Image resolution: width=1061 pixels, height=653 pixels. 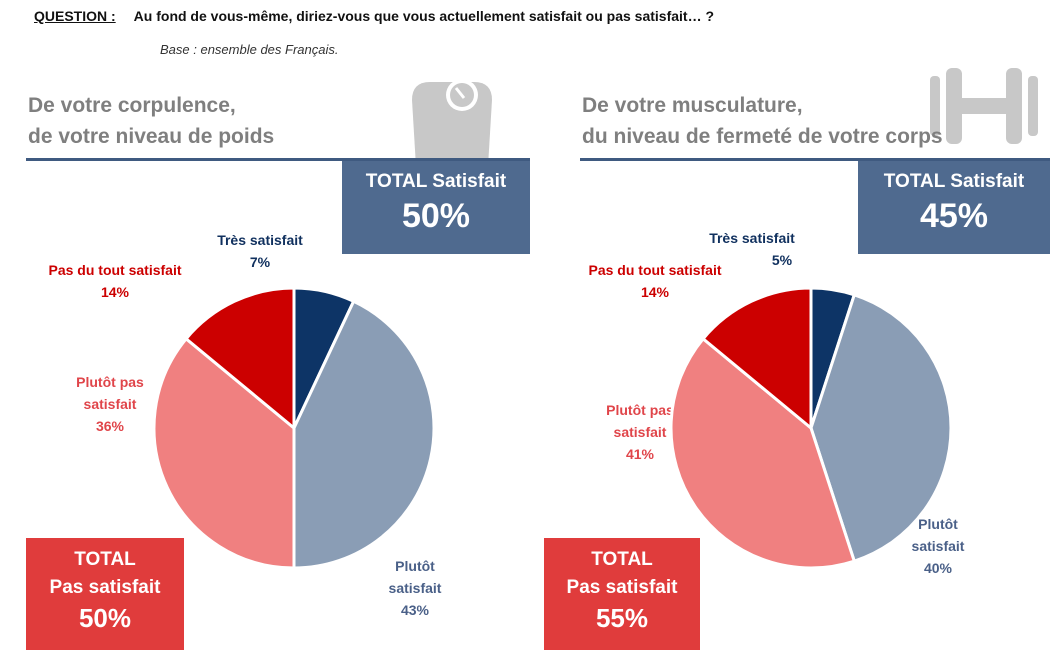 I want to click on value: 41%, so click(x=640, y=454).